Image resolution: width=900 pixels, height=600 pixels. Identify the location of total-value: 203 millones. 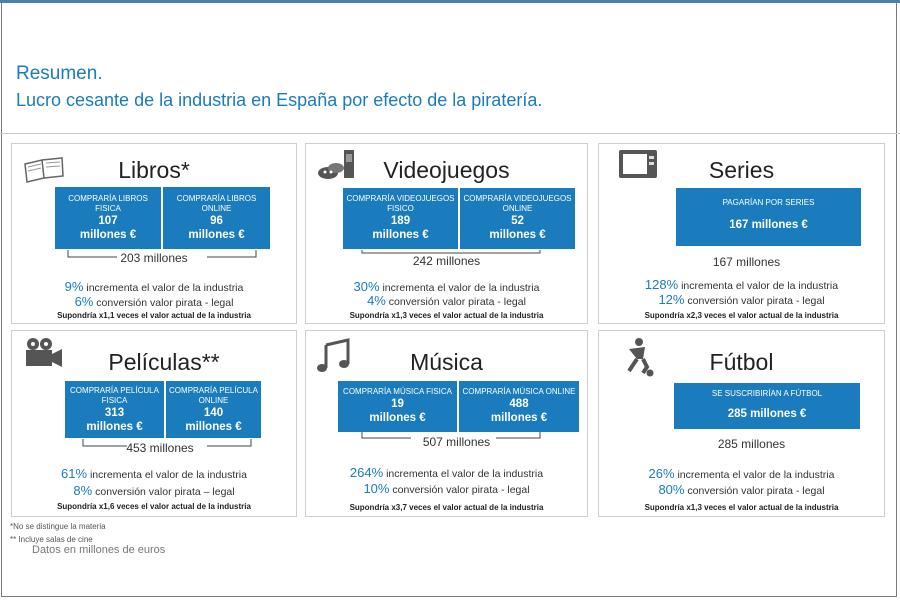
(154, 258).